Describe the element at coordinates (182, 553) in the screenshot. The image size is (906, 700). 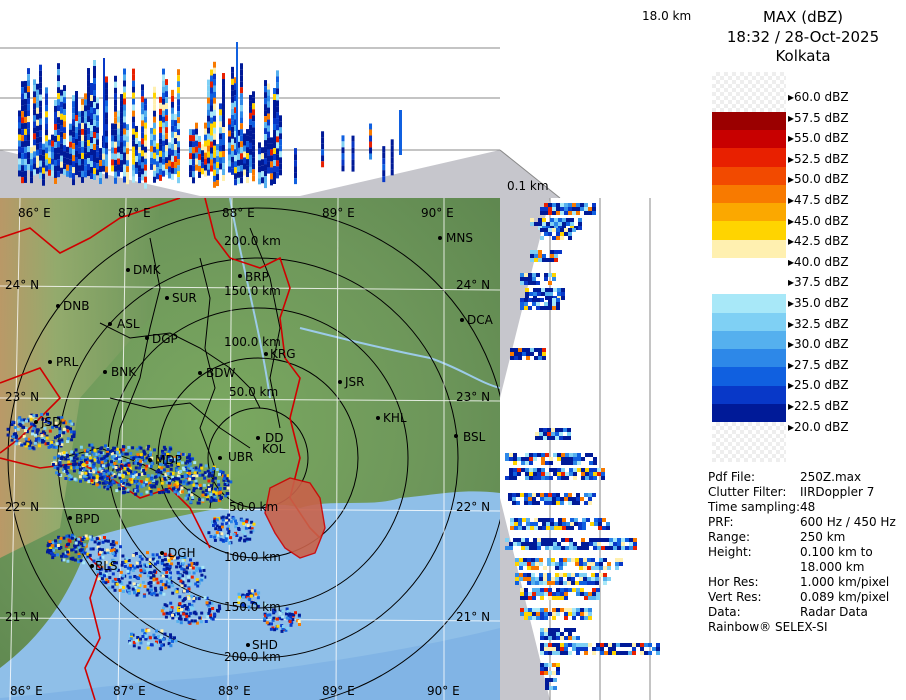
I see `station-label: DGH` at that location.